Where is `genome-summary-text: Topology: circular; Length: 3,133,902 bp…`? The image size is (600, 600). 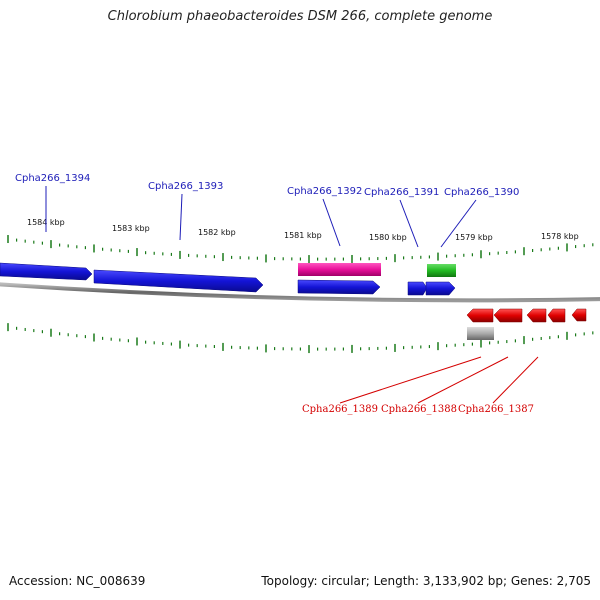
genome-summary-text: Topology: circular; Length: 3,133,902 bp… is located at coordinates (426, 581).